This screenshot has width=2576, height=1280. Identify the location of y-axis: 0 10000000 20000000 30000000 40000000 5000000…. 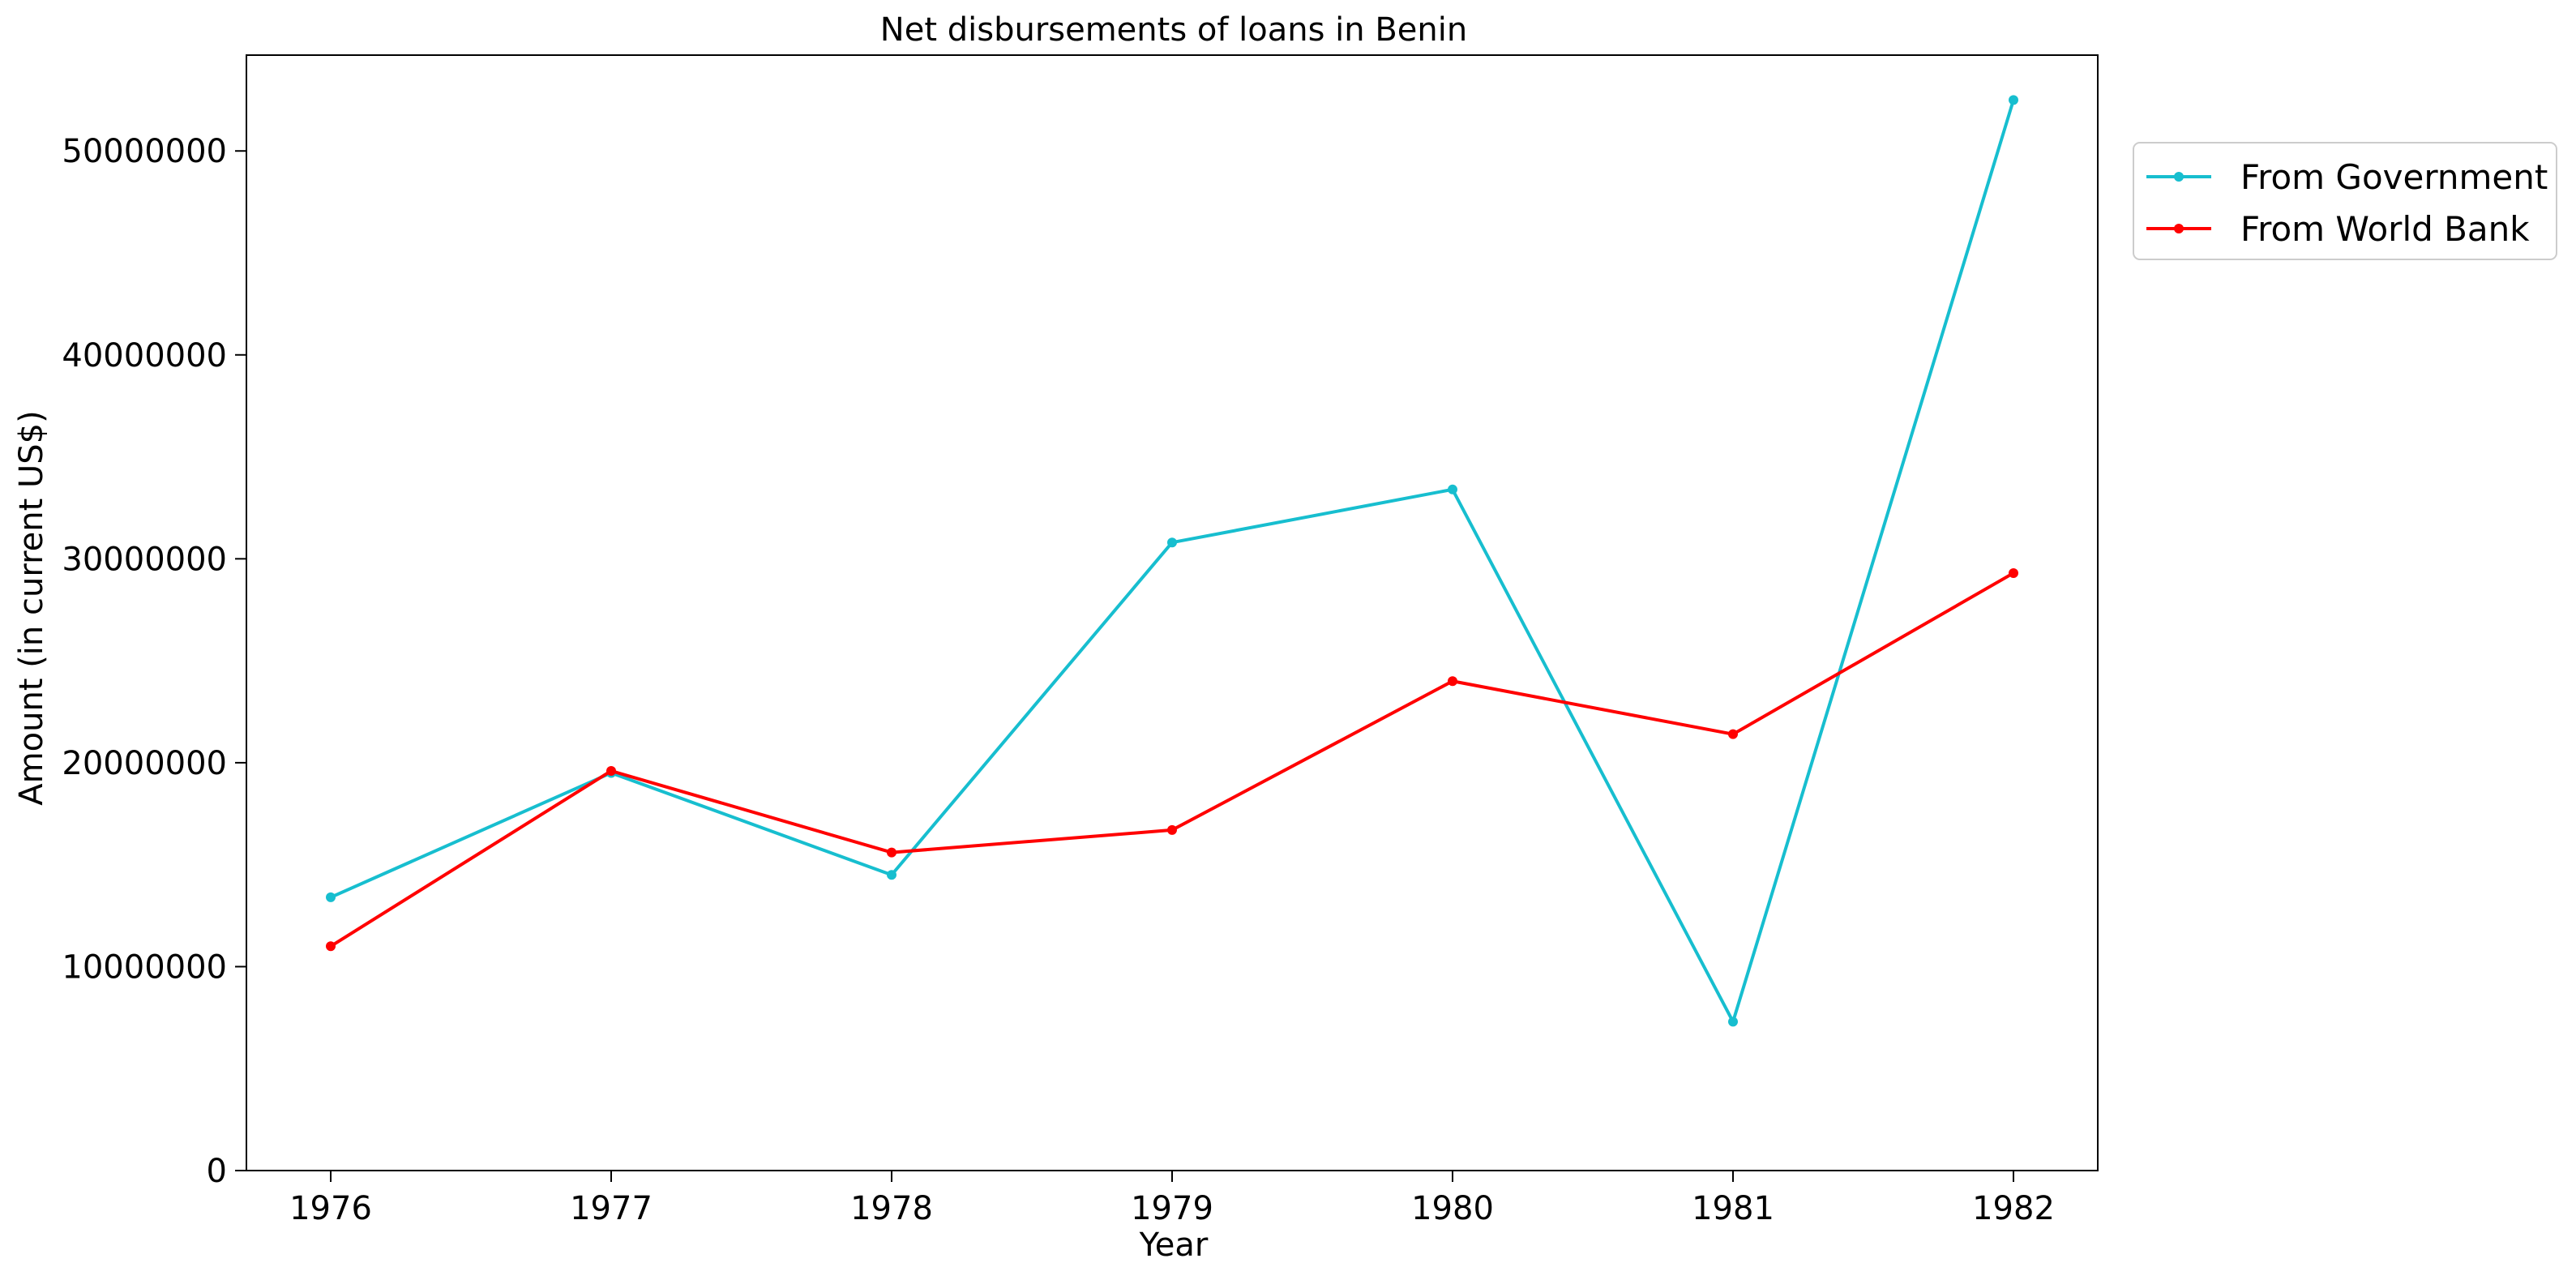
(154, 662).